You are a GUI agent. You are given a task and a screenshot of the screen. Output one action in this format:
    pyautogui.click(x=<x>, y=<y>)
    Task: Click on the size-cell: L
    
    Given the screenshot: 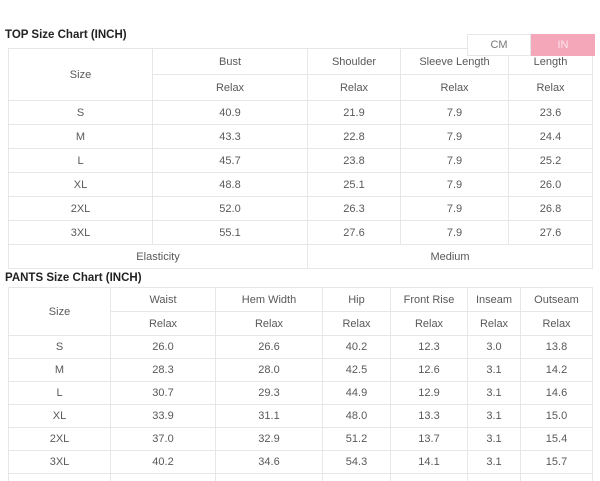 What is the action you would take?
    pyautogui.click(x=80, y=160)
    